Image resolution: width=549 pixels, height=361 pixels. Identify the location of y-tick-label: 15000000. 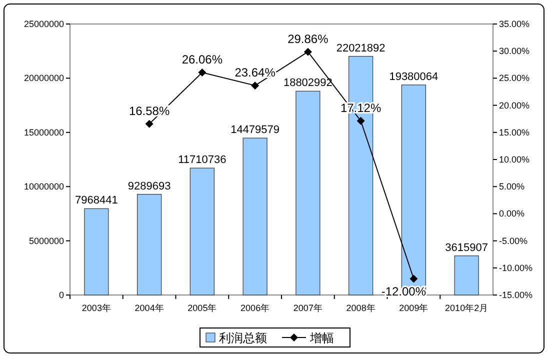
(44, 132).